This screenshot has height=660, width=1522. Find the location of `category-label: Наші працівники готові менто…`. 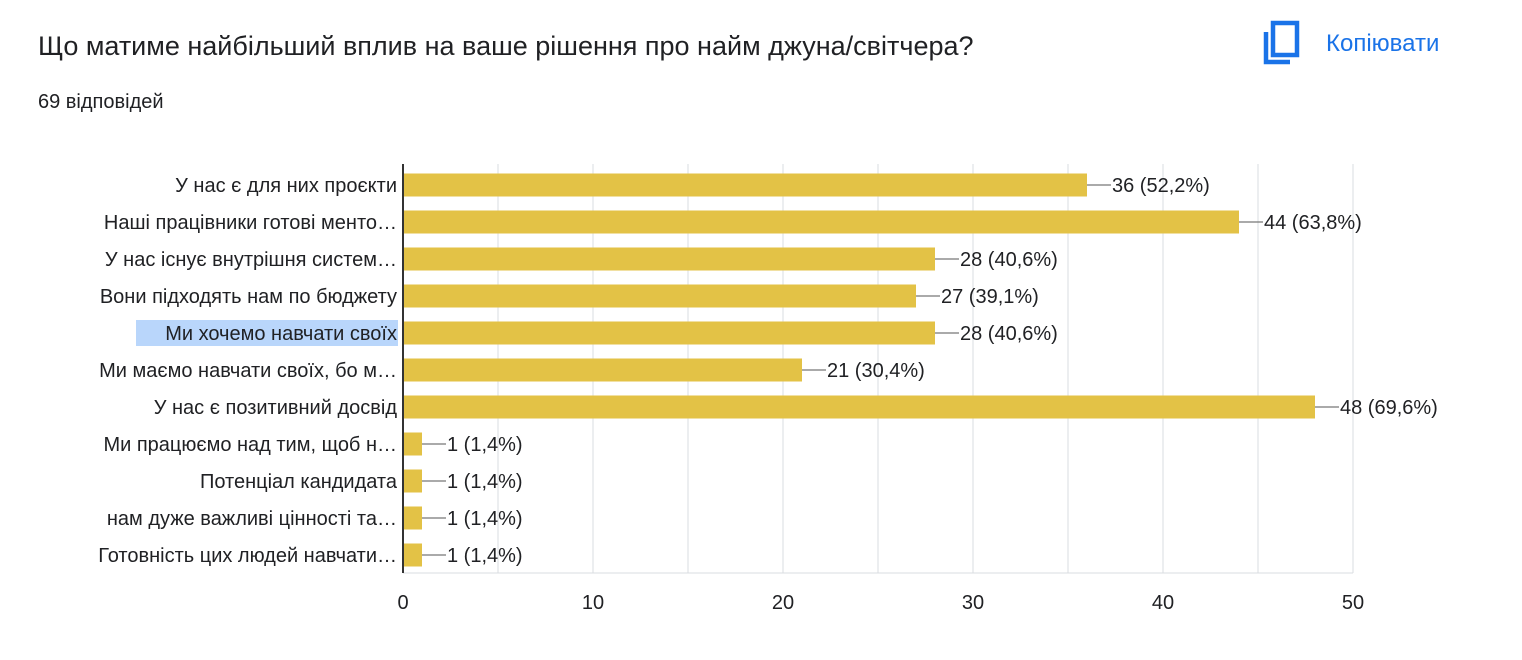

category-label: Наші працівники готові менто… is located at coordinates (250, 223).